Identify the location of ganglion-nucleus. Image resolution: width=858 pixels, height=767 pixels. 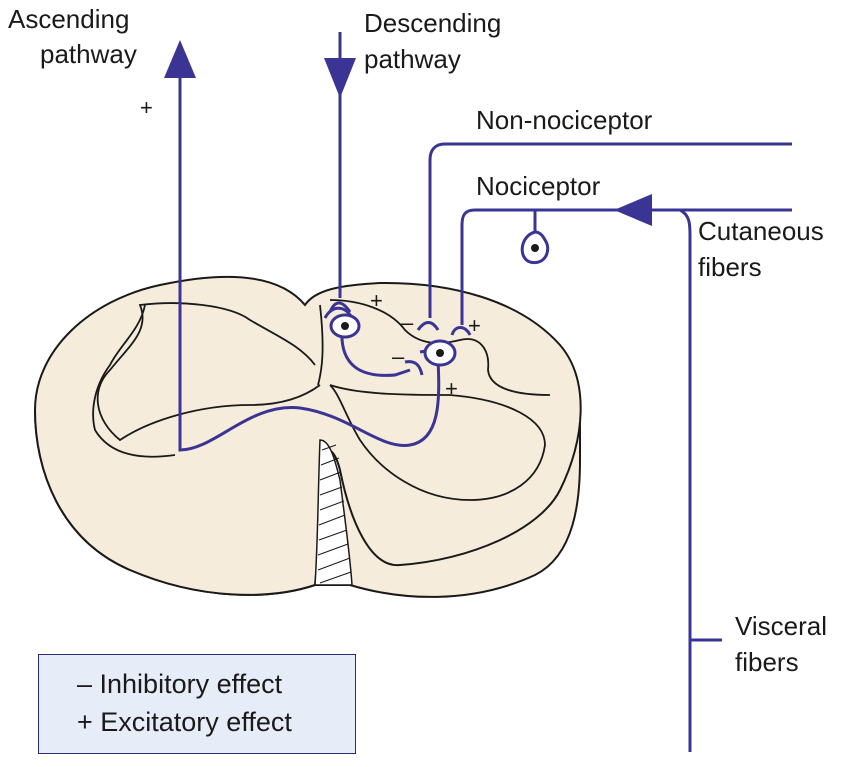
(535, 248).